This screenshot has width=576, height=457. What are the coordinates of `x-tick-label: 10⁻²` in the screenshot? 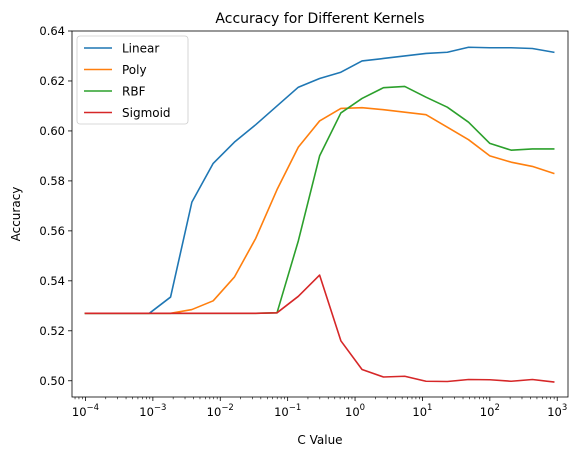 It's located at (220, 411).